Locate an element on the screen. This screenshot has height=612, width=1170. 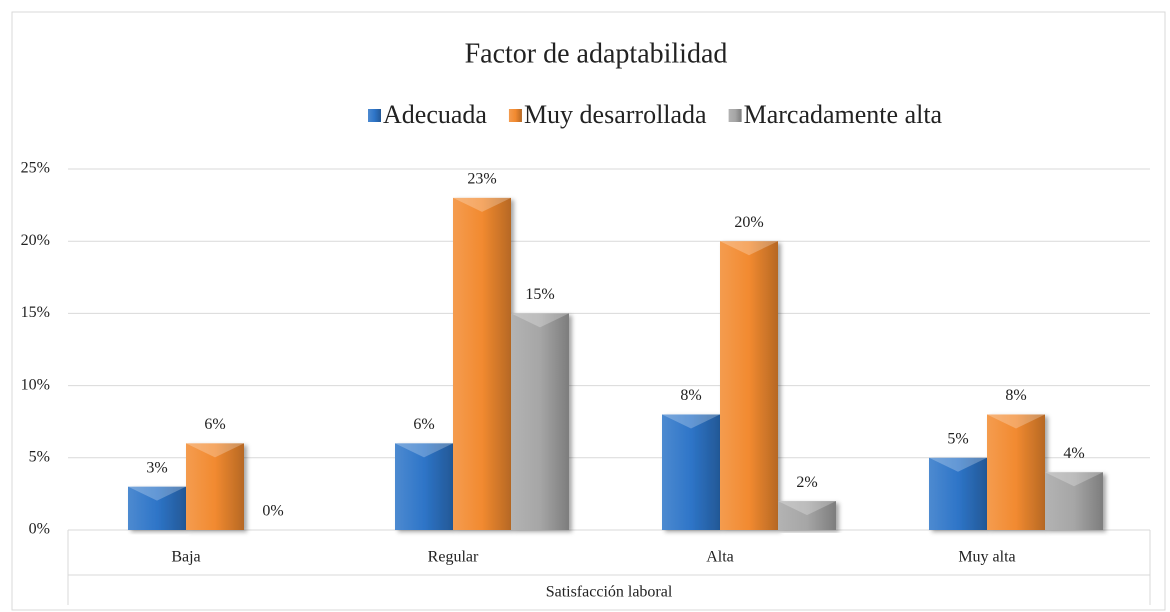
data-label: 4% is located at coordinates (1073, 453).